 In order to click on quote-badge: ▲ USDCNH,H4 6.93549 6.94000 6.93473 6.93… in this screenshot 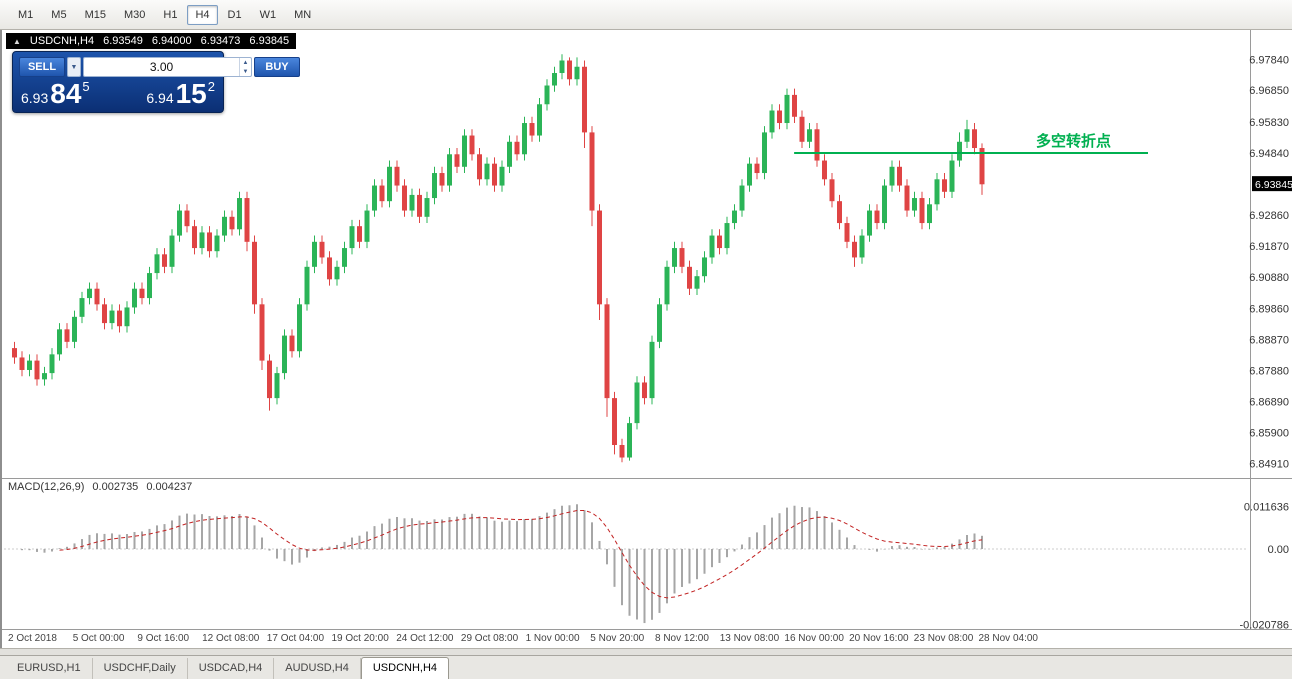, I will do `click(151, 41)`.